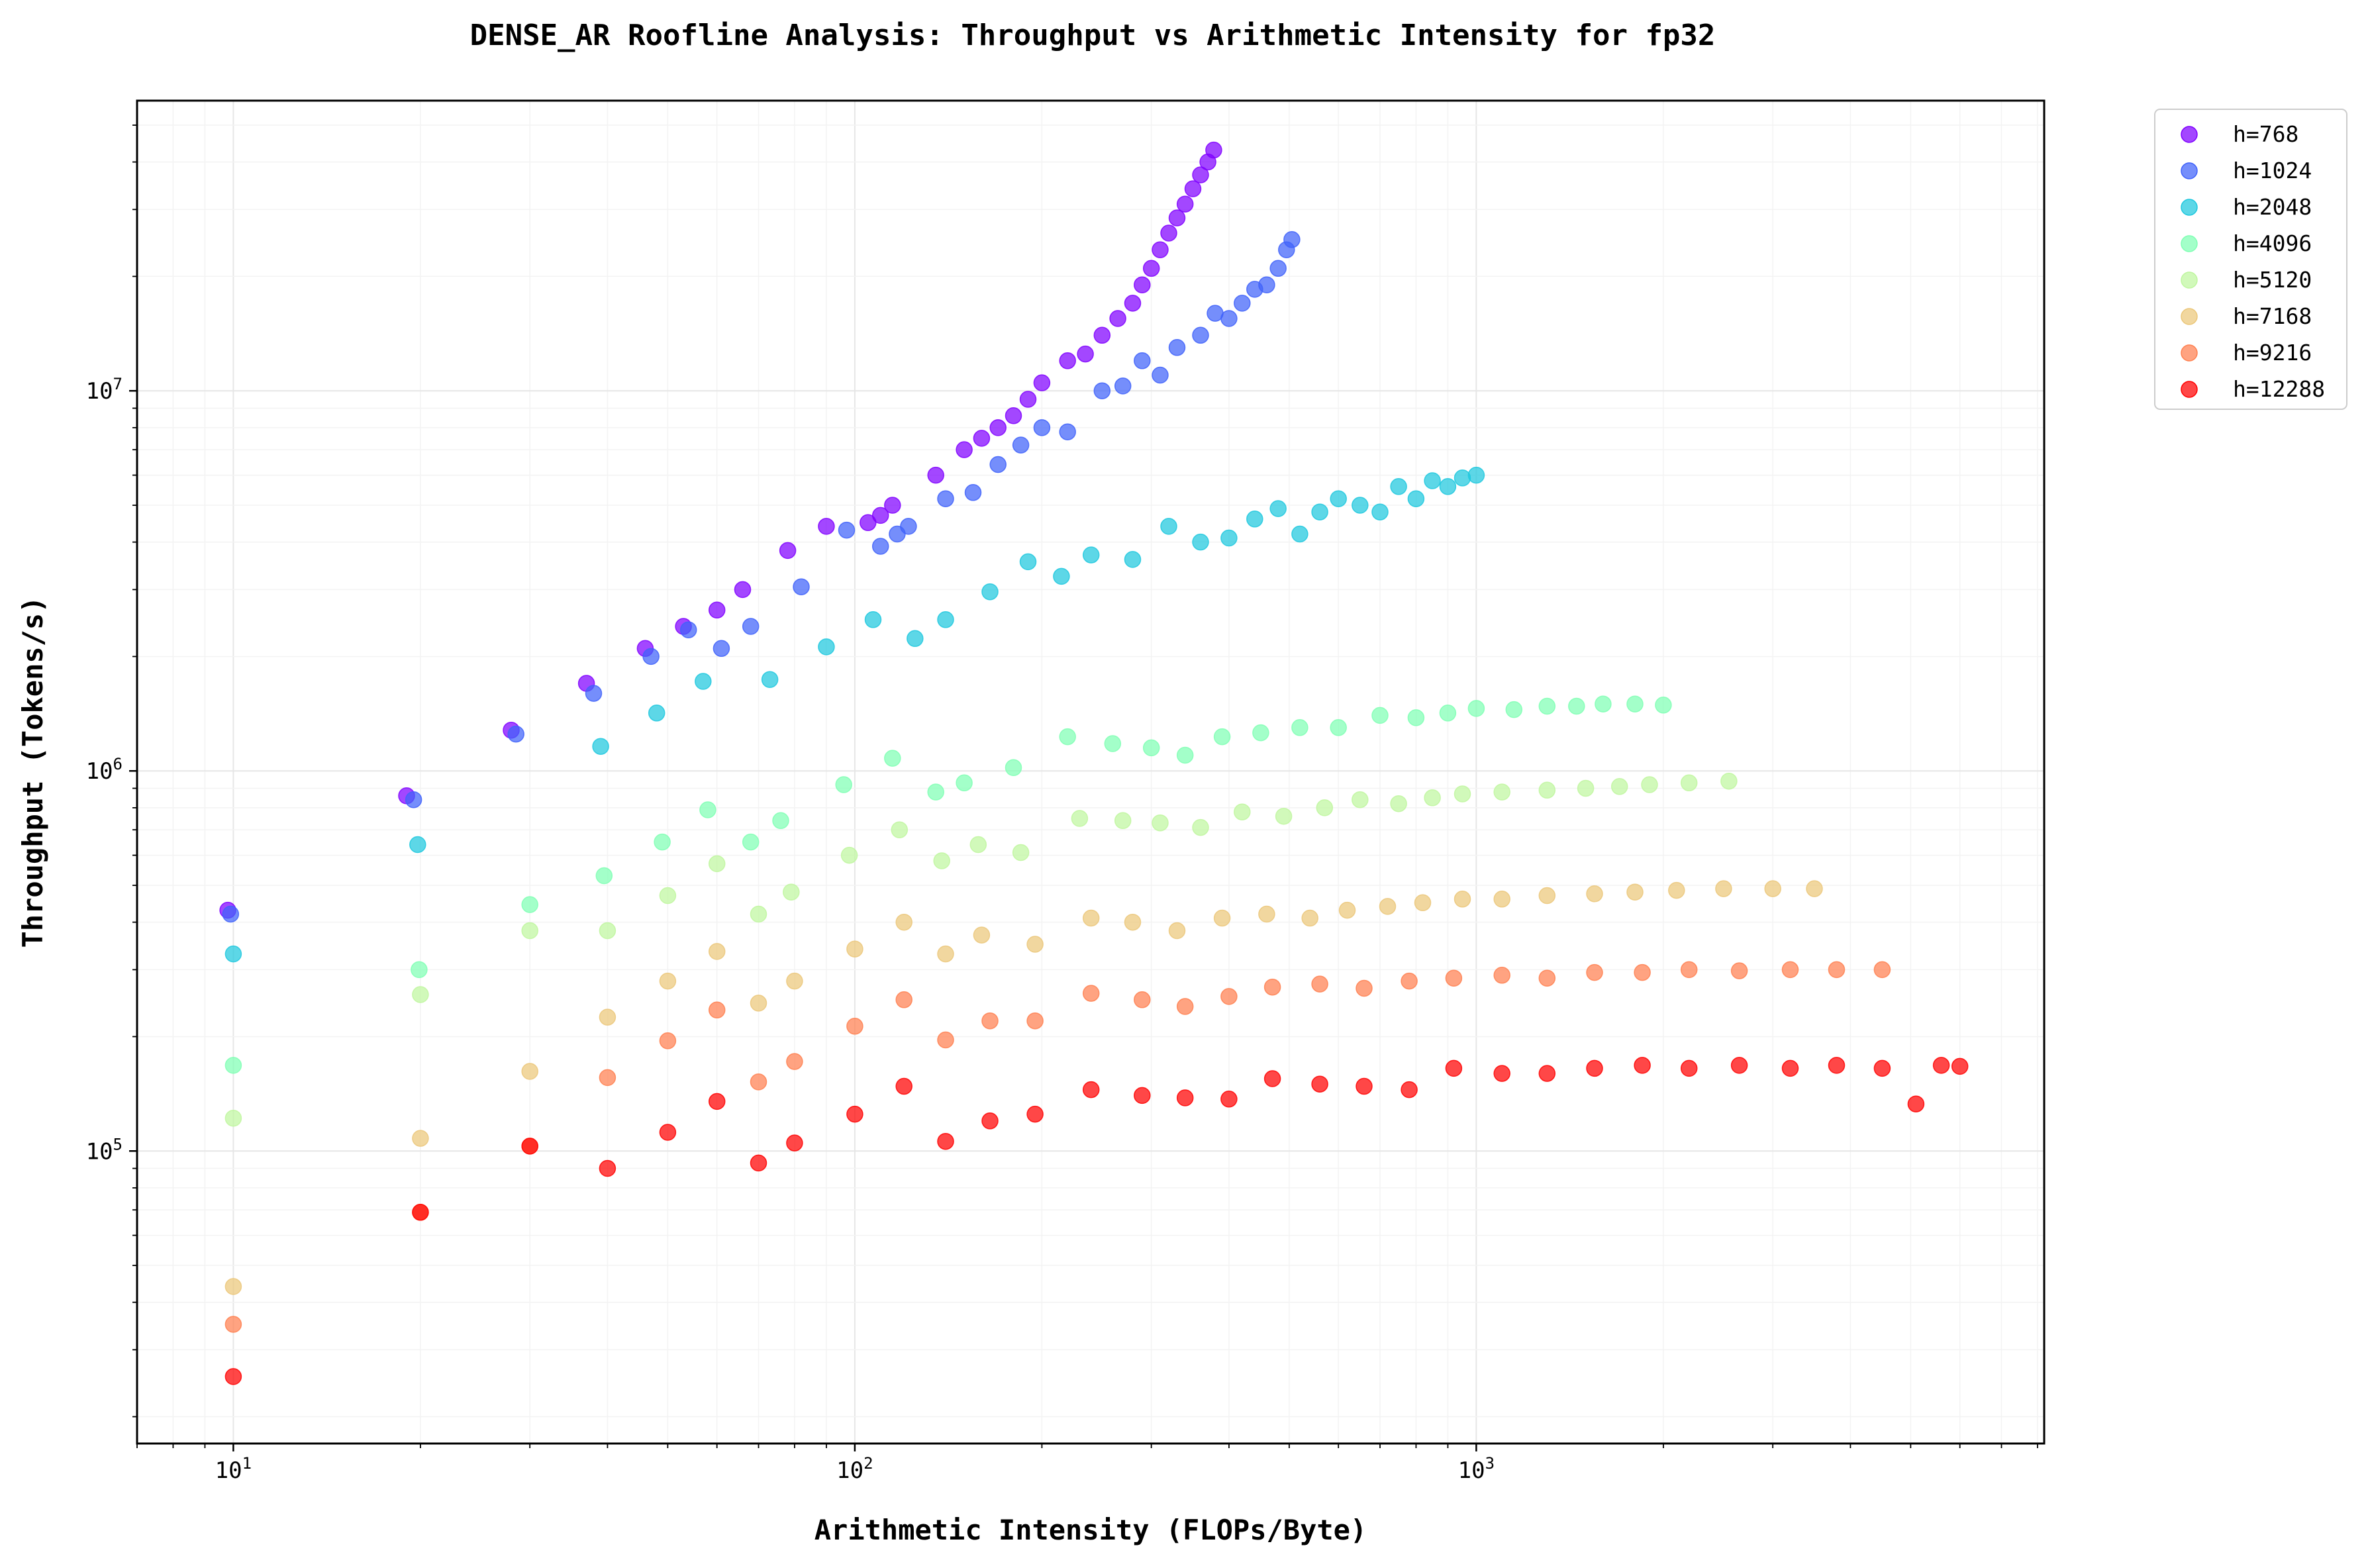 This screenshot has width=2368, height=1568. Describe the element at coordinates (1090, 1530) in the screenshot. I see `x-axis-label: Arithmetic Intensity (FLOPs/Byte)` at that location.